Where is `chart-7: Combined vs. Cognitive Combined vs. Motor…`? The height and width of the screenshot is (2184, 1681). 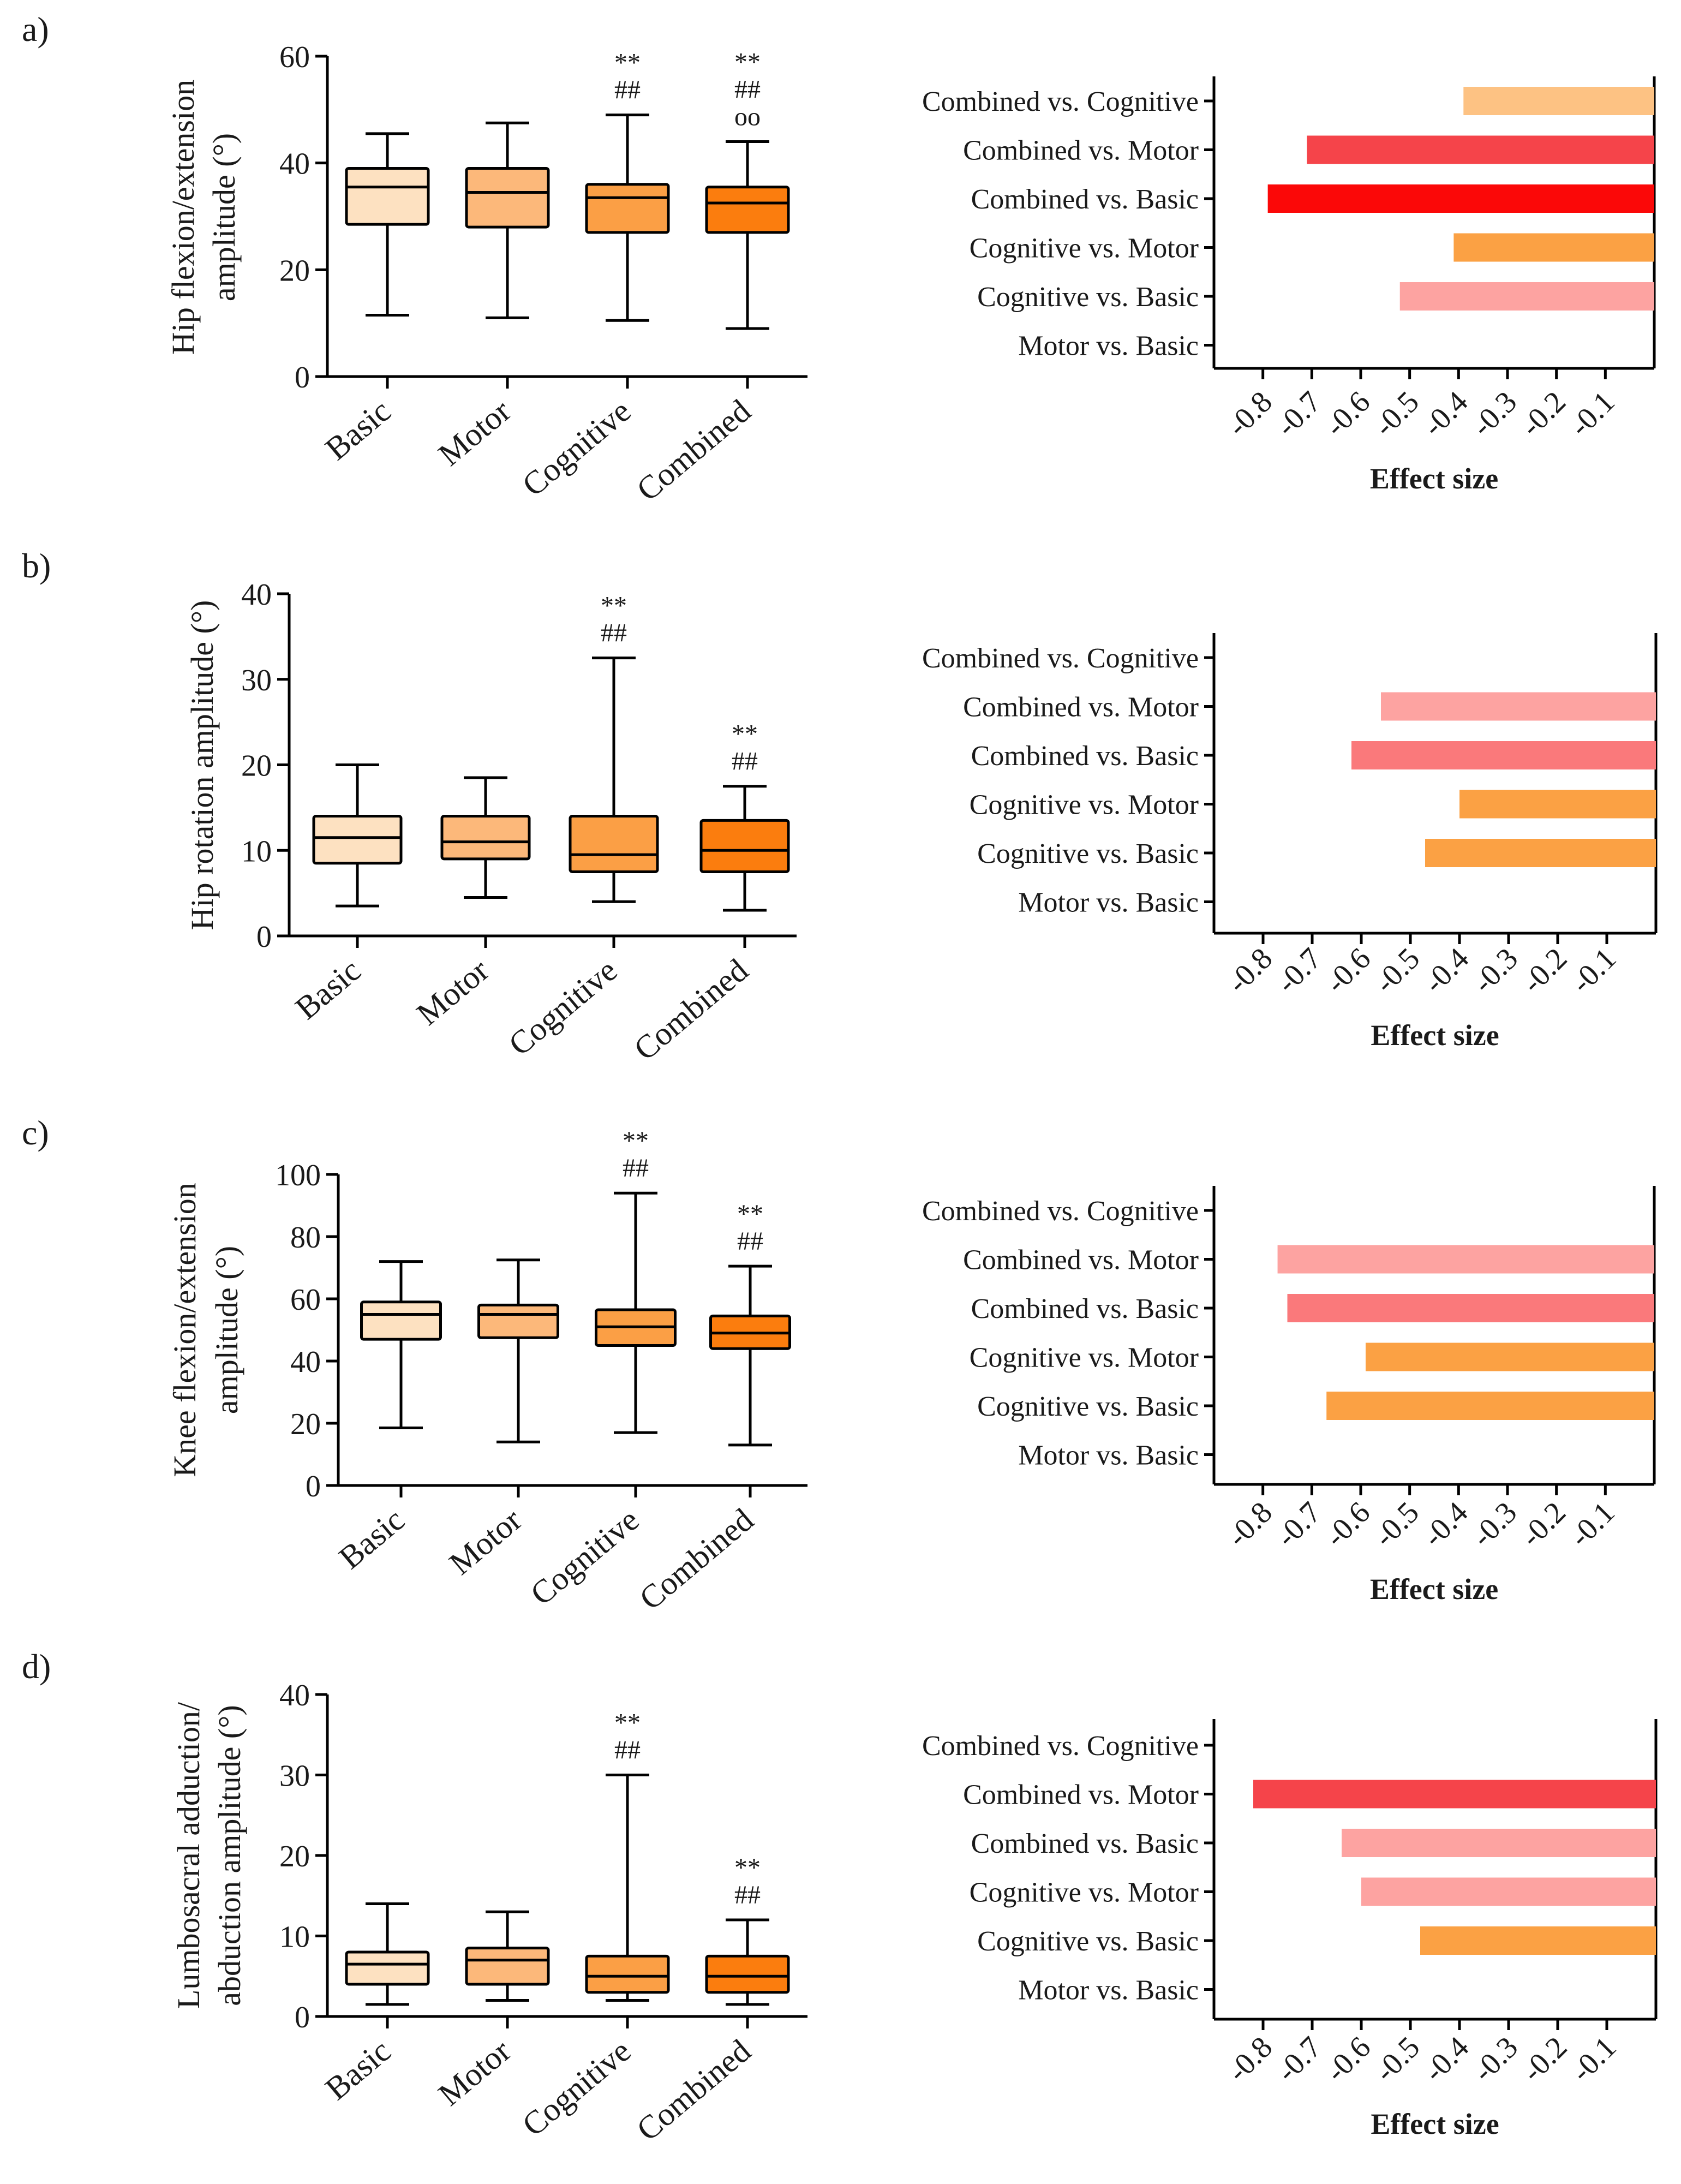 chart-7: Combined vs. Cognitive Combined vs. Motor… is located at coordinates (1290, 1929).